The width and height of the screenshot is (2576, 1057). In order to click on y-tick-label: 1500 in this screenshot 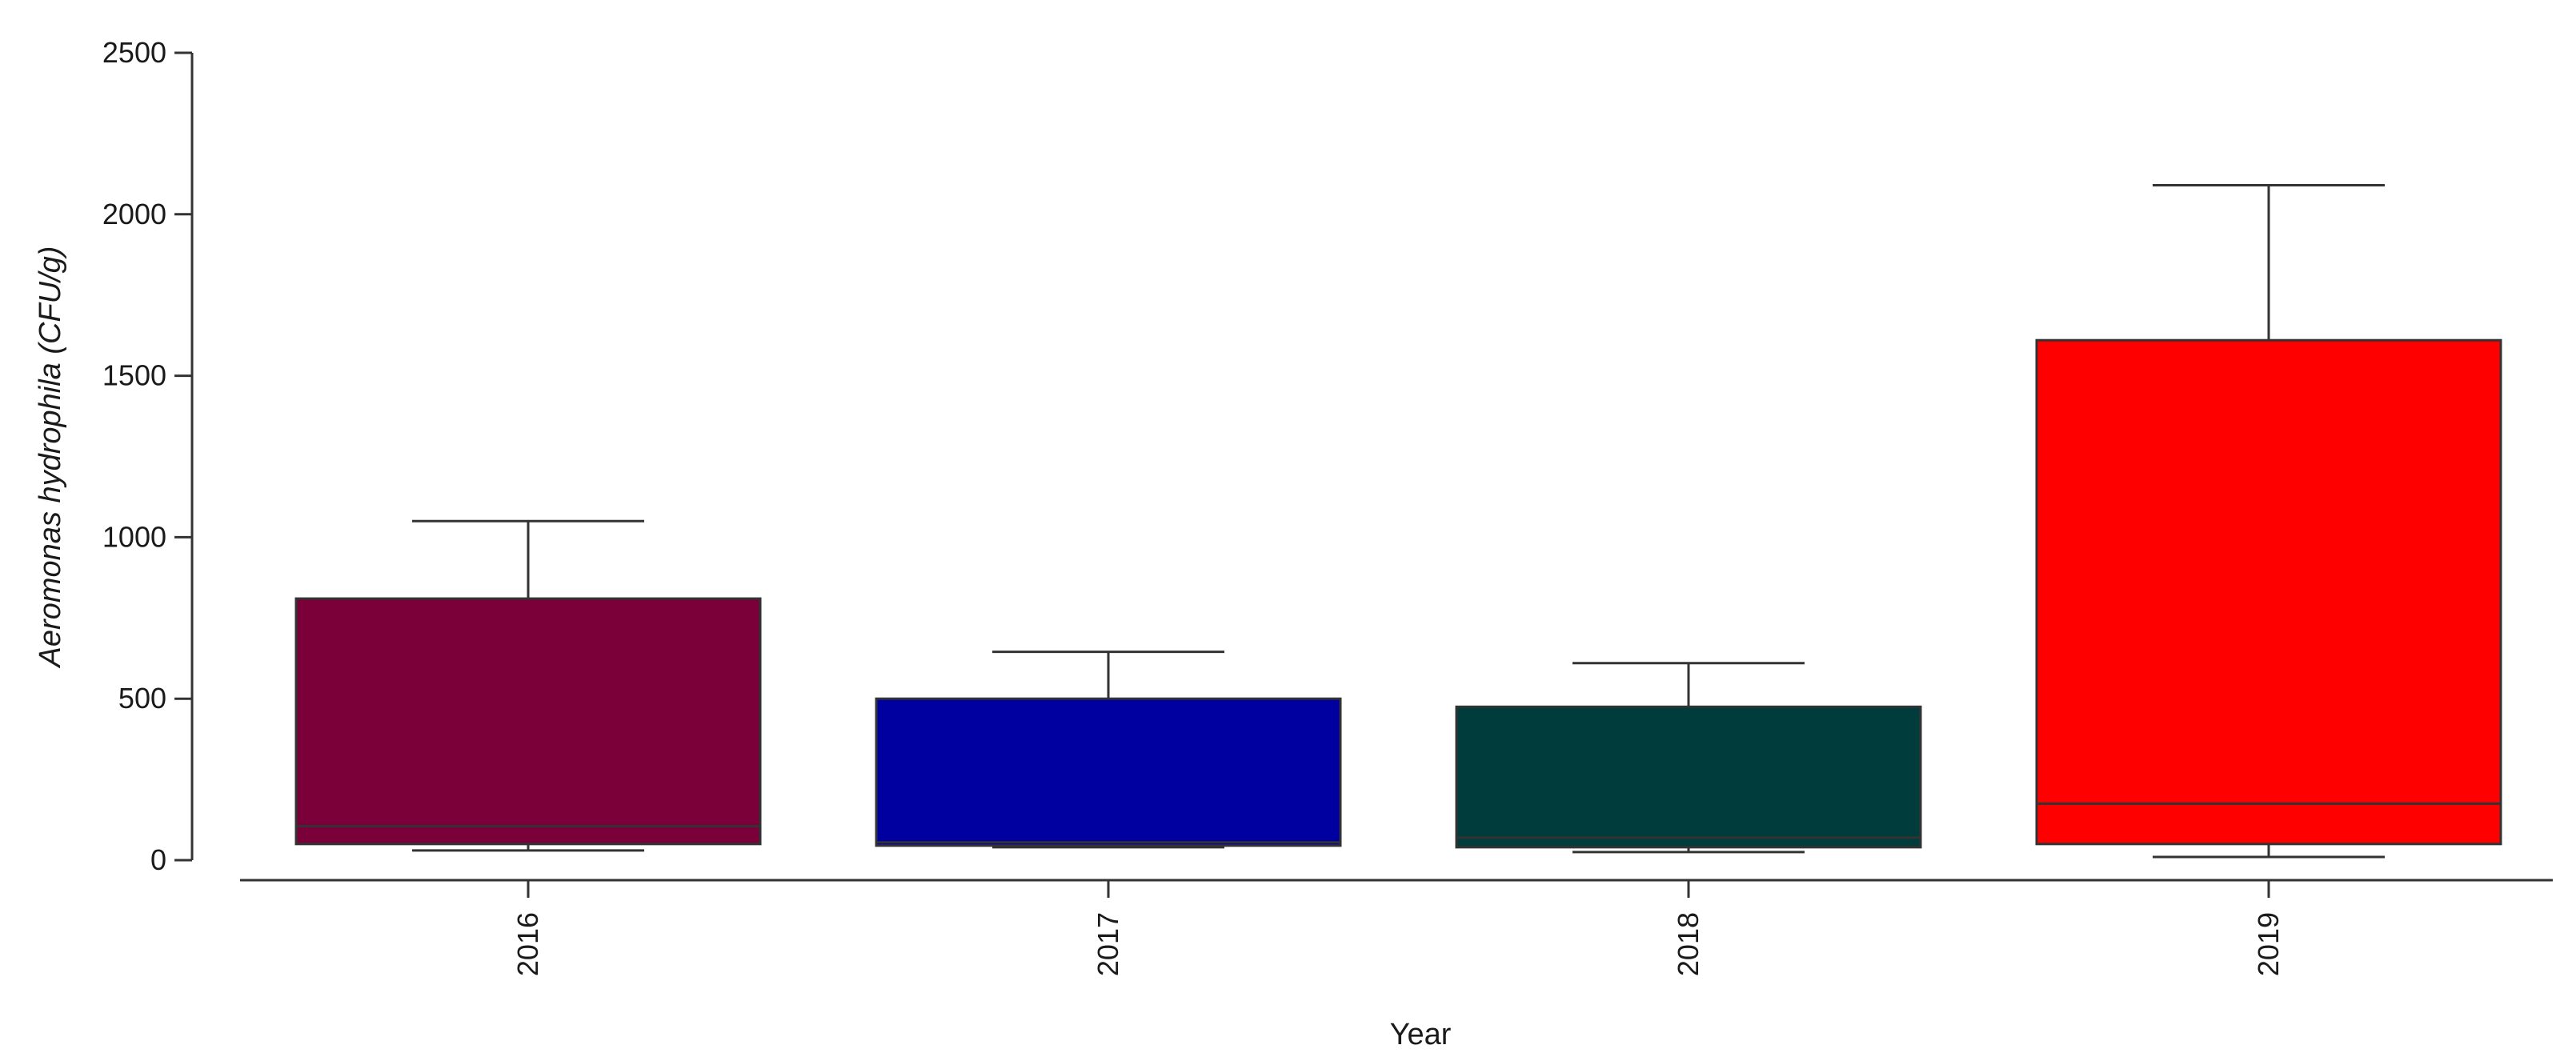, I will do `click(134, 375)`.